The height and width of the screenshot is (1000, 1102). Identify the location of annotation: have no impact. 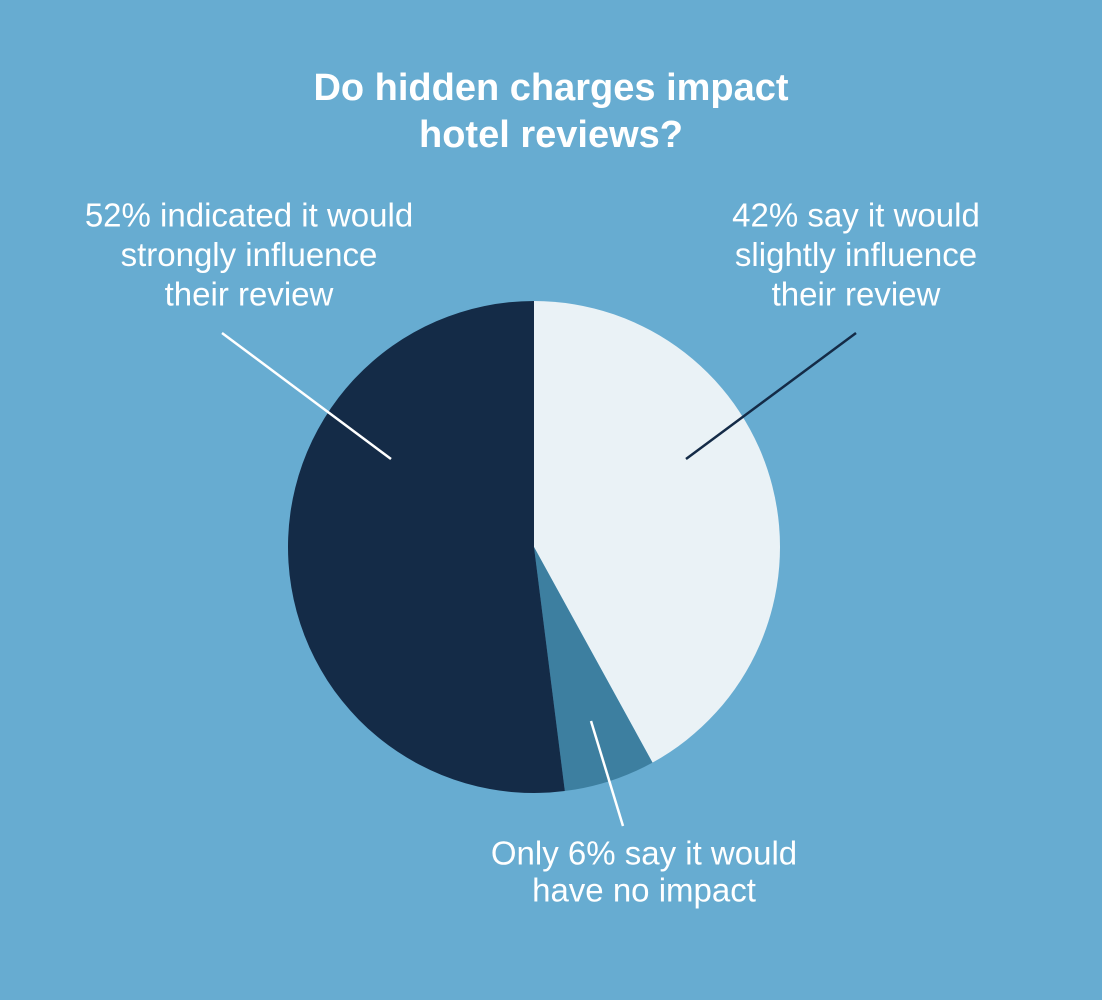
(644, 890).